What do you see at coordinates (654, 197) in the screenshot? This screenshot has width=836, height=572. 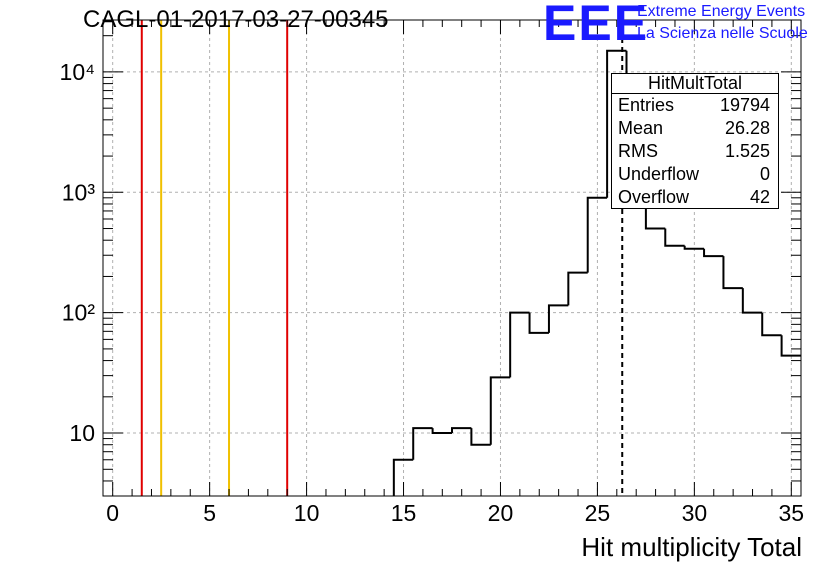 I see `stats-label: Overflow` at bounding box center [654, 197].